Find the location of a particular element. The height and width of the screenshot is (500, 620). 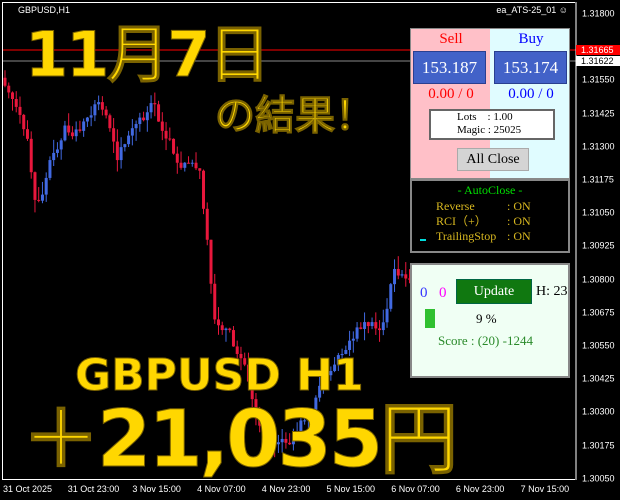

buy-label: Buy is located at coordinates (531, 39).